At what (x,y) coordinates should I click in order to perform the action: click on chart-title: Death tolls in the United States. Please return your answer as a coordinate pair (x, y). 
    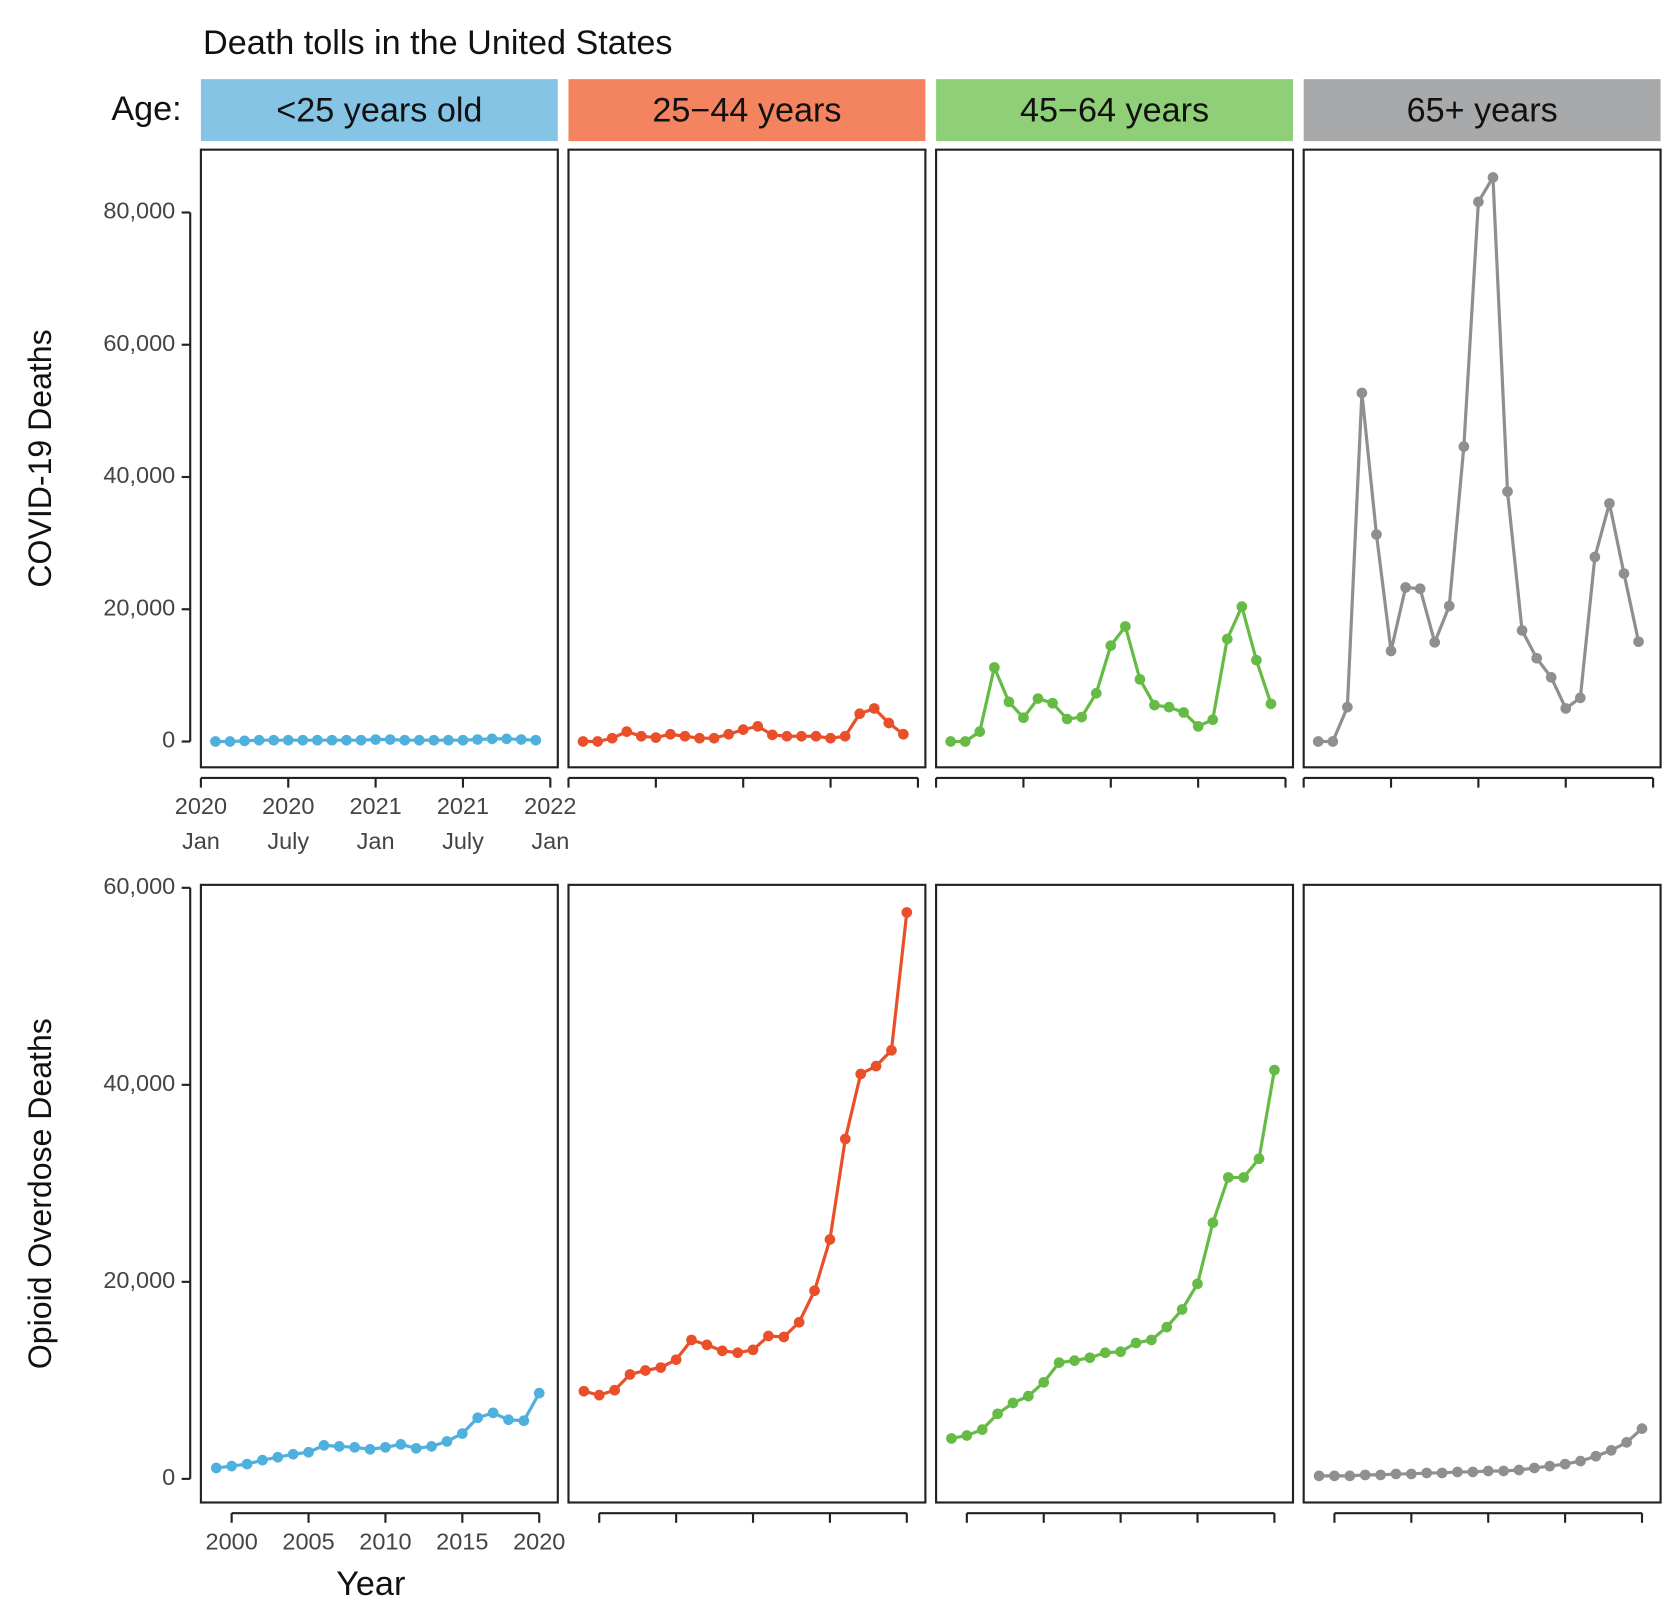
    Looking at the image, I should click on (437, 43).